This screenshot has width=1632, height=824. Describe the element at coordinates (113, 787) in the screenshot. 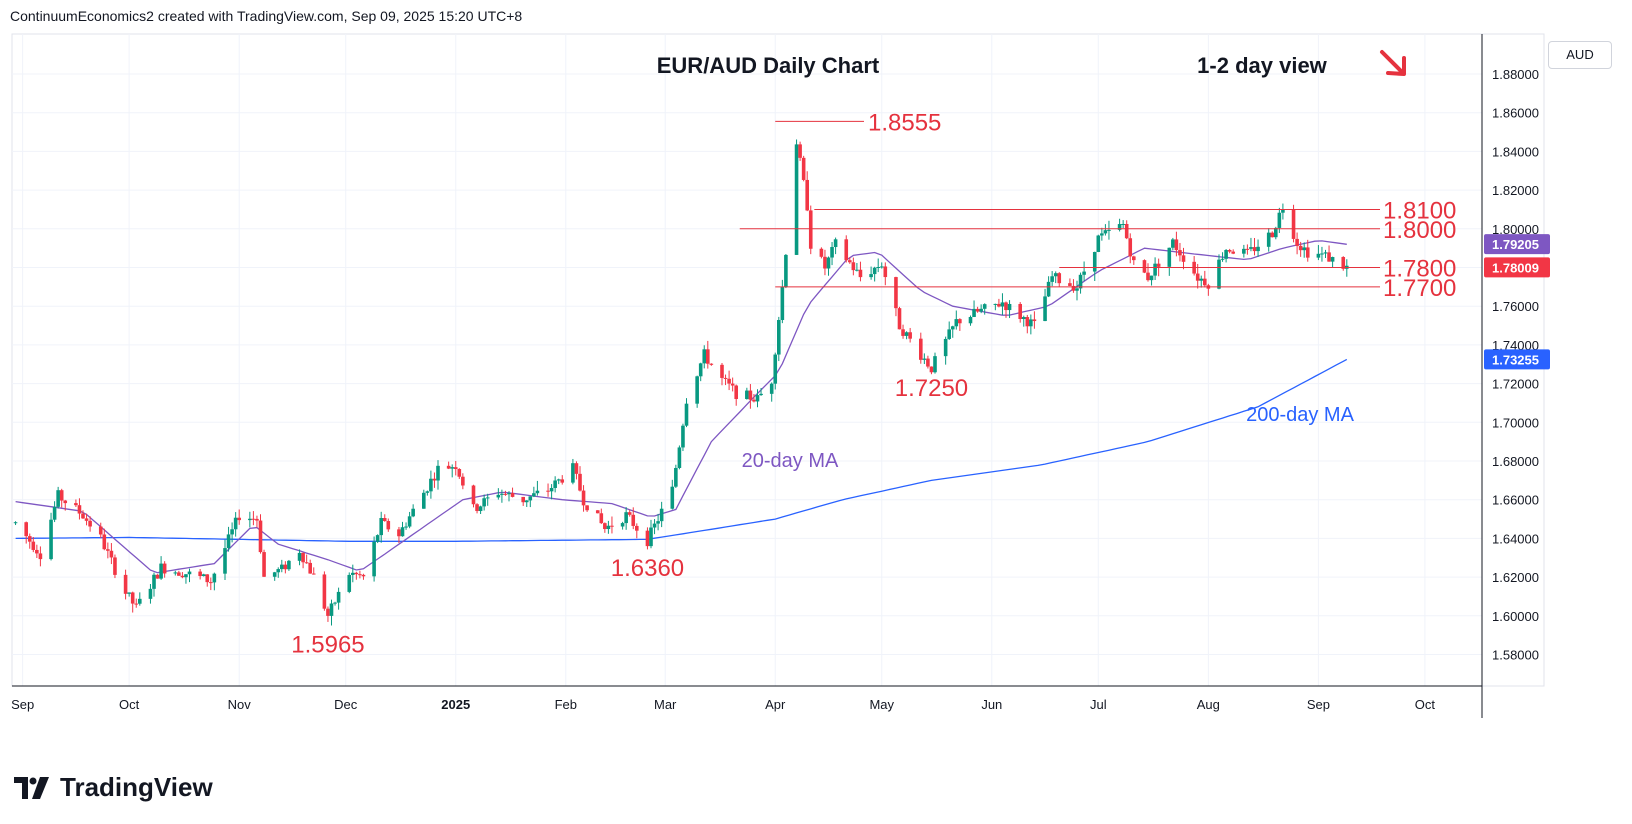

I see `tradingview-logo: TradingView` at that location.